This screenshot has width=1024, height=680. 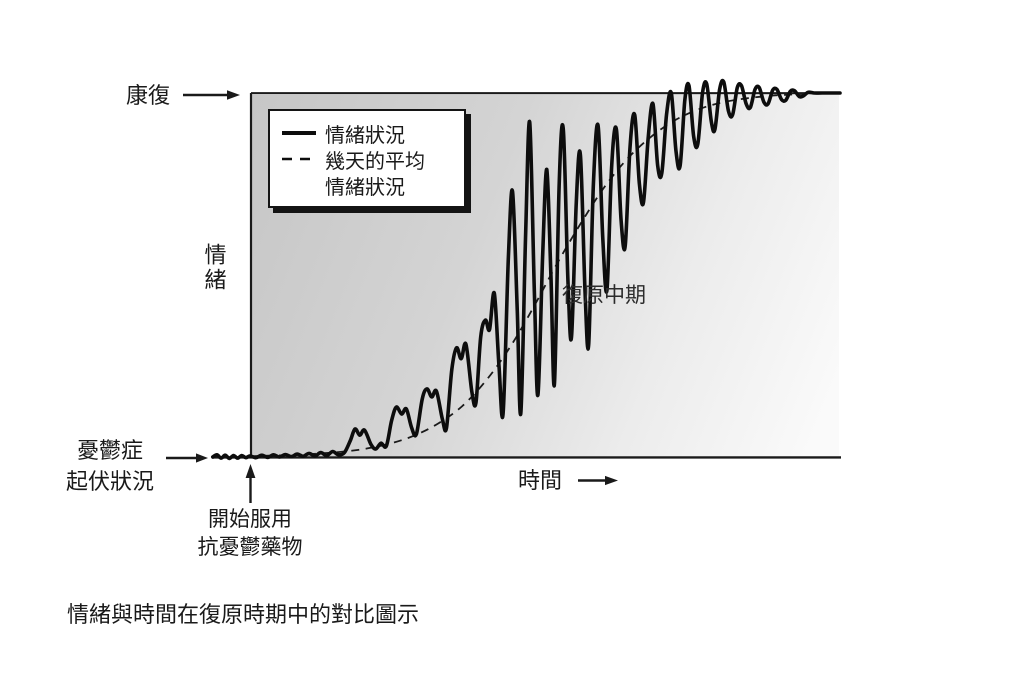 What do you see at coordinates (598, 480) in the screenshot?
I see `time-arrow-icon` at bounding box center [598, 480].